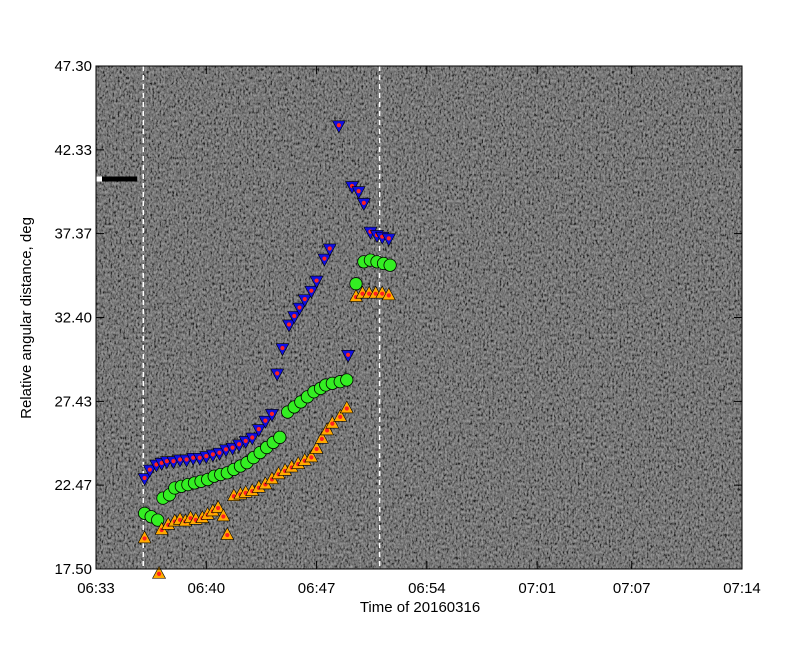  Describe the element at coordinates (73, 485) in the screenshot. I see `y-tick-label: 22.47` at that location.